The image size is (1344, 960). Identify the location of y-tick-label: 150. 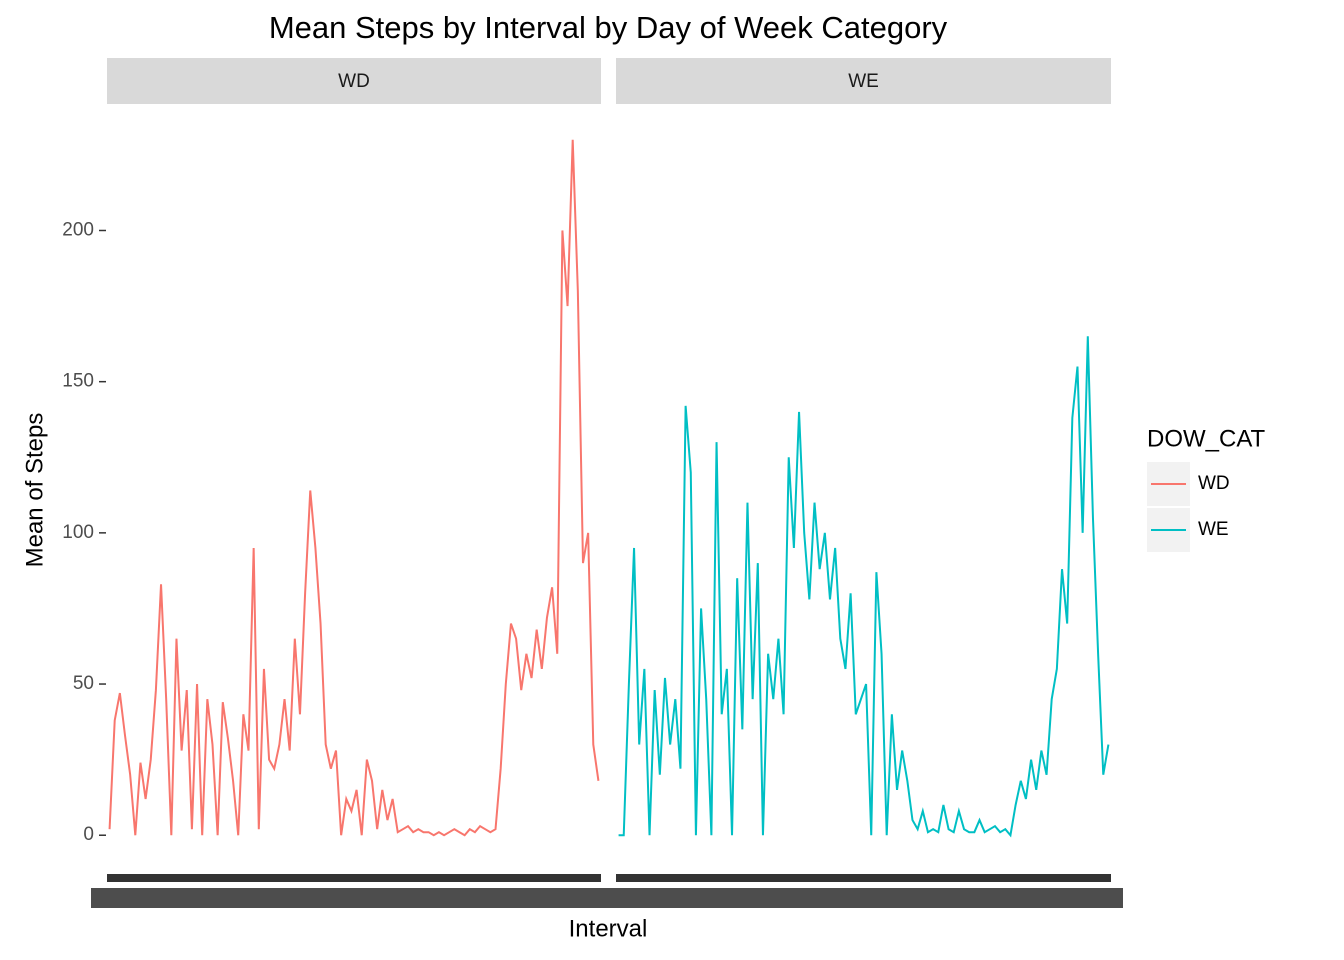
(78, 381).